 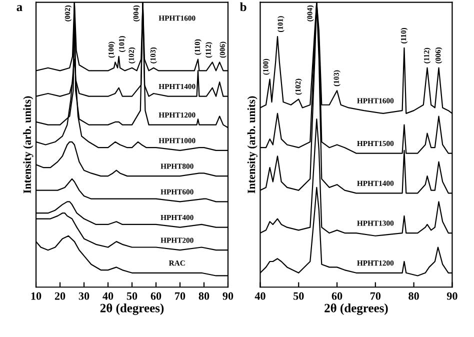 I want to click on x-tick-label: 20, so click(x=60, y=296).